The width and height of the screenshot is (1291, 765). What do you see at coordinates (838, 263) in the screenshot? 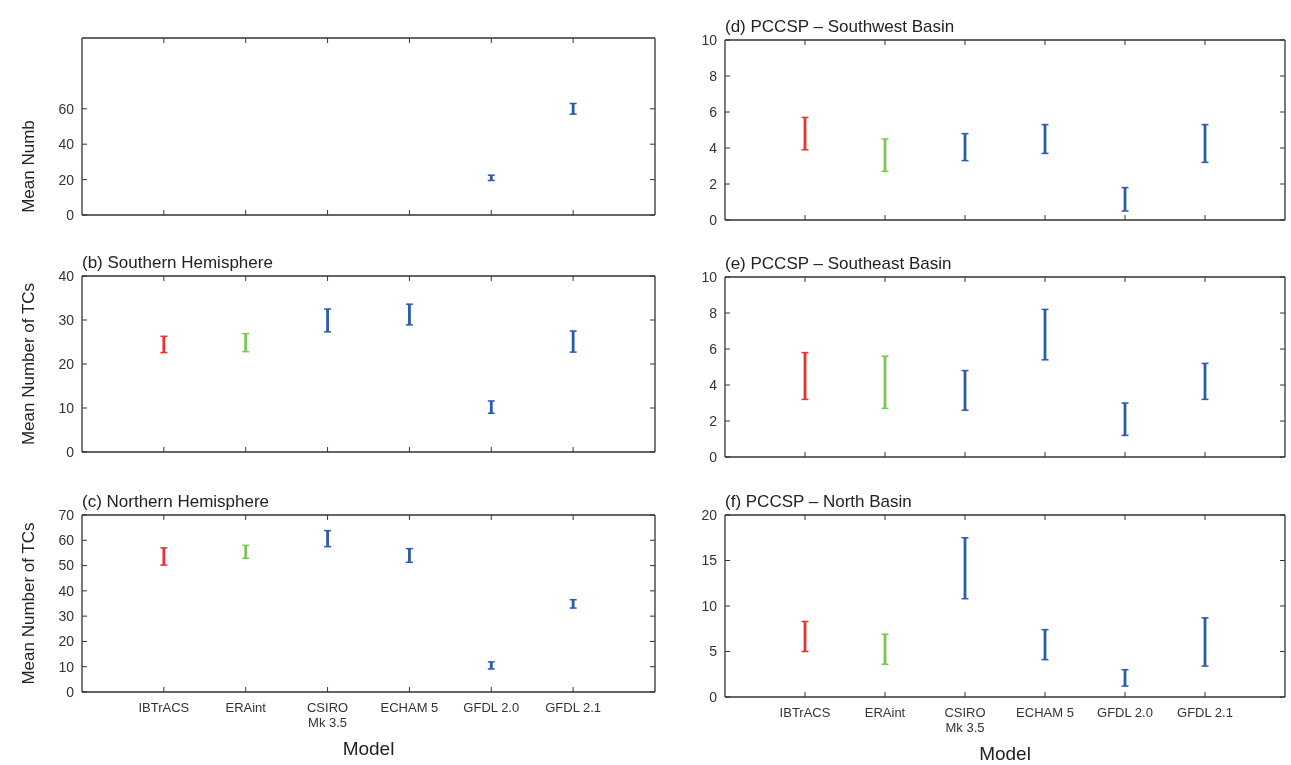
I see `chart-title: (e) PCCSP – Southeast Basin` at bounding box center [838, 263].